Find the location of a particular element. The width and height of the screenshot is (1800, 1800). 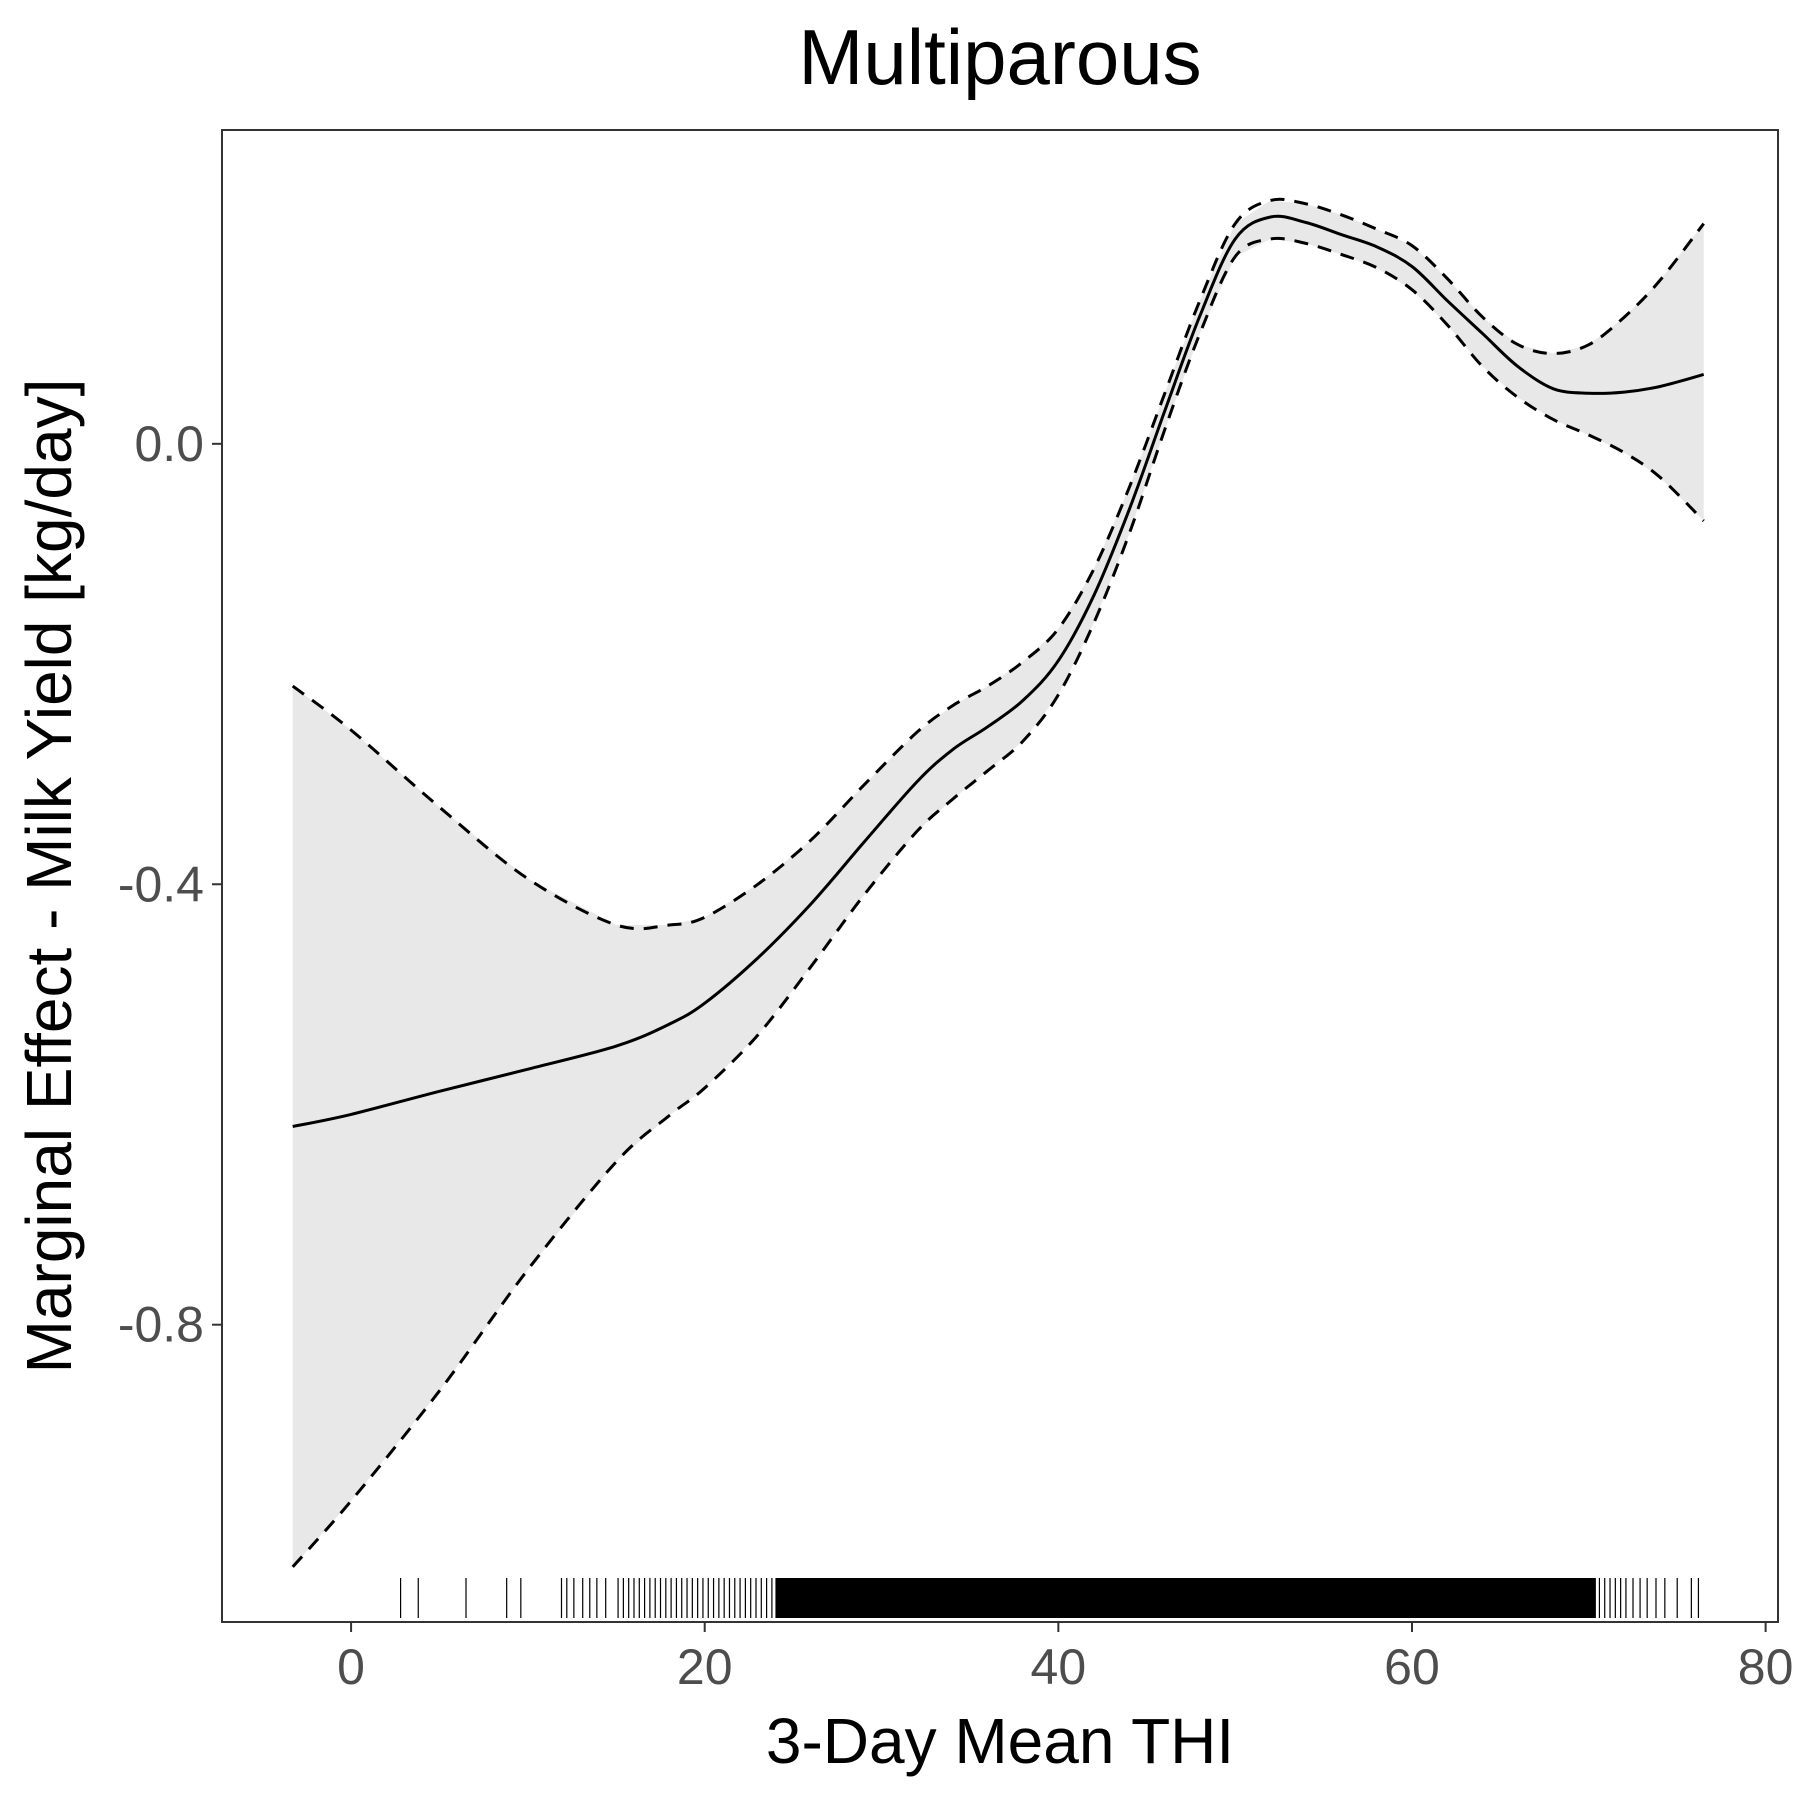

x-tick-label: 0 is located at coordinates (351, 1667).